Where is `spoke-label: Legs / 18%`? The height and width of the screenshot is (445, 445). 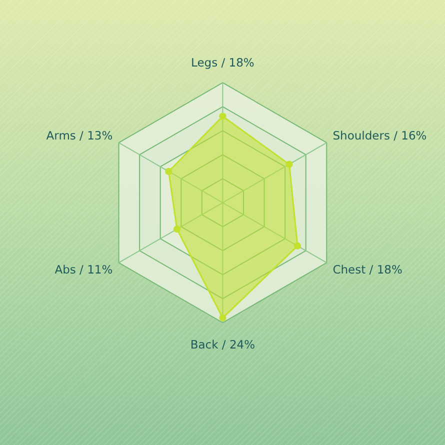
spoke-label: Legs / 18% is located at coordinates (222, 63).